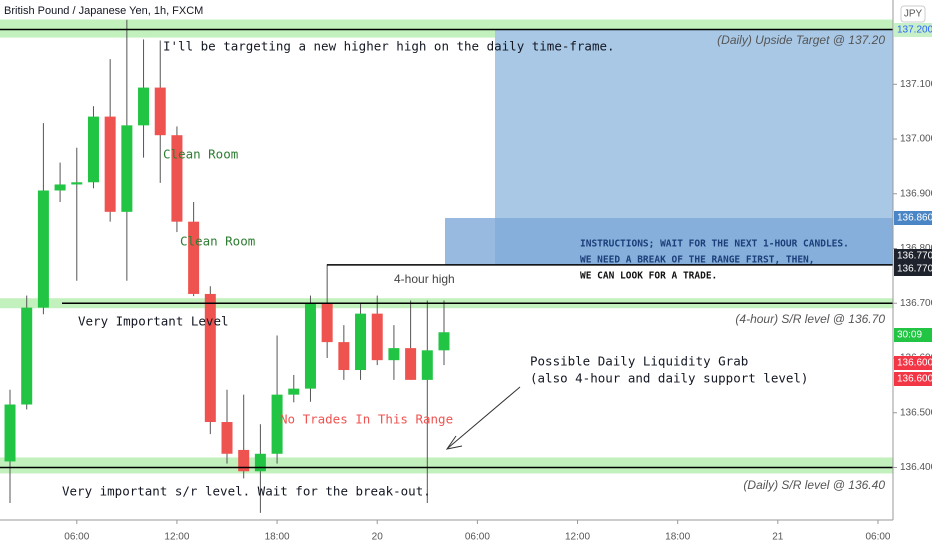 The height and width of the screenshot is (550, 932). What do you see at coordinates (153, 321) in the screenshot?
I see `annotation: Very Important Level` at bounding box center [153, 321].